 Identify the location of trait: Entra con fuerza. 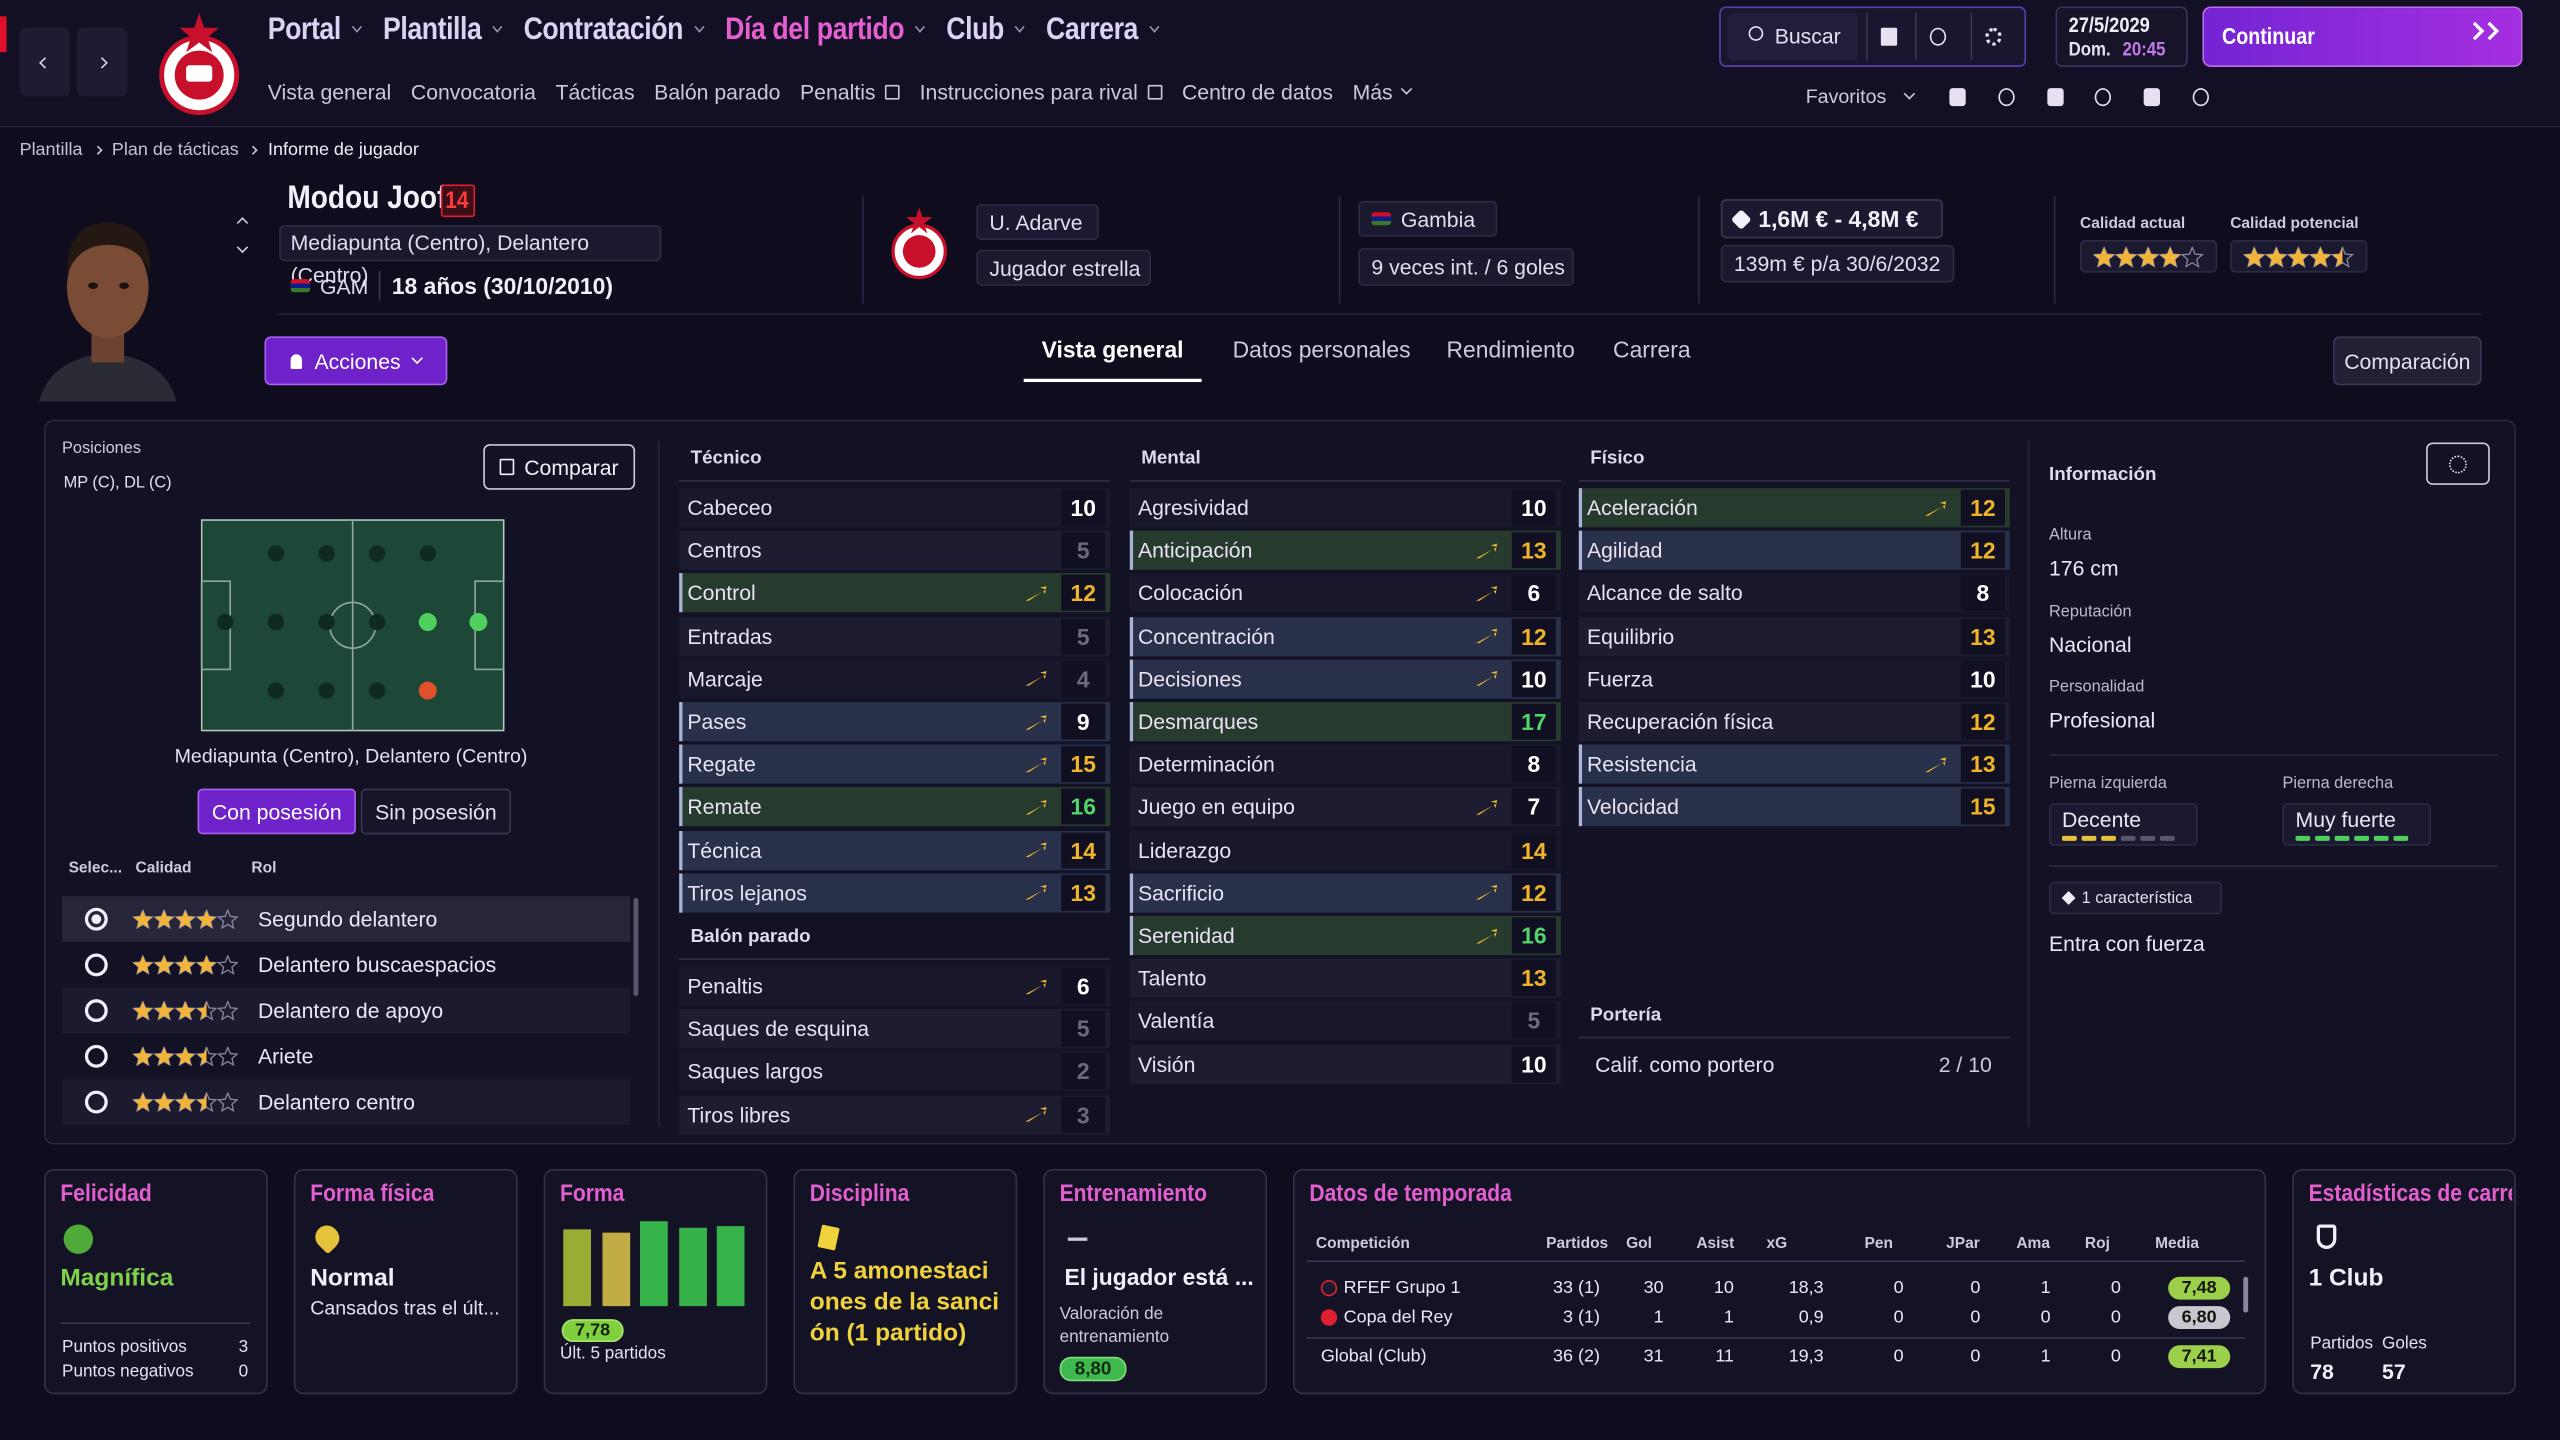
(2126, 943).